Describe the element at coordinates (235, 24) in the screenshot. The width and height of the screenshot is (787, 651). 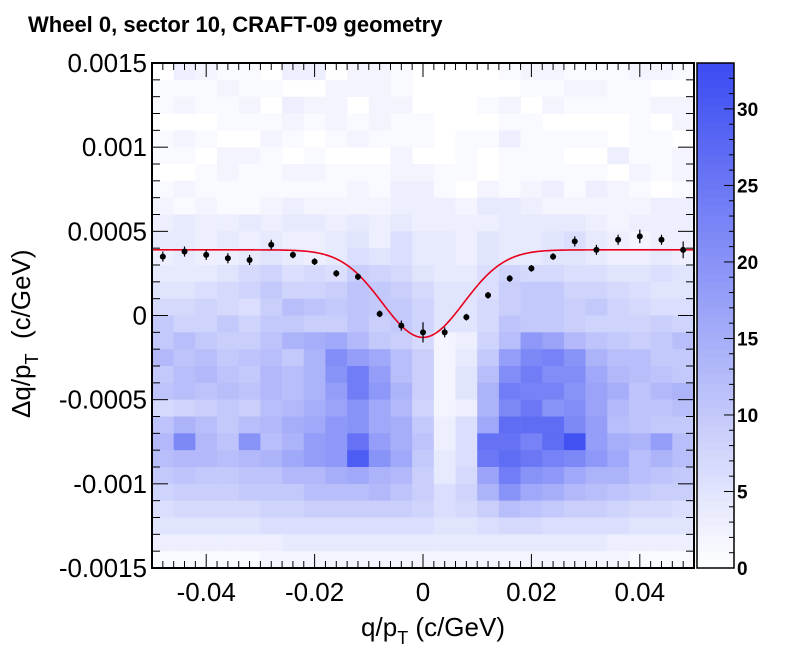
I see `chart-title: Wheel 0, sector 10, CRAFT-09 geometry` at that location.